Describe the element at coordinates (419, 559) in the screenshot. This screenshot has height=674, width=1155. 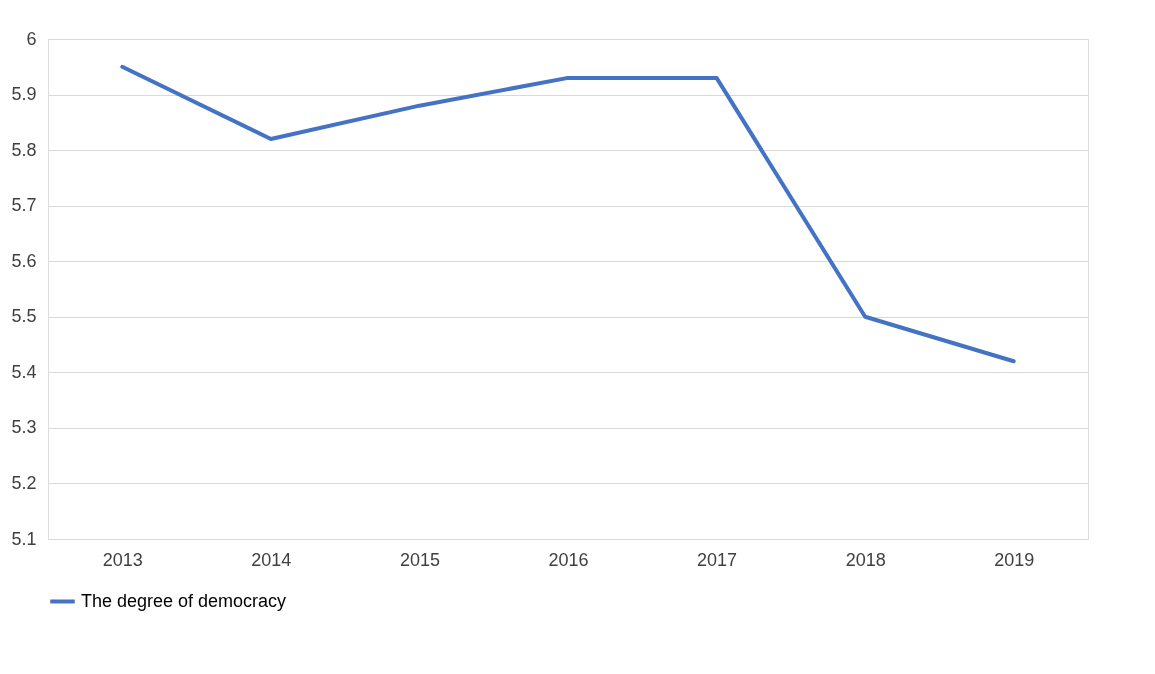
I see `x-tick-label: 2015` at that location.